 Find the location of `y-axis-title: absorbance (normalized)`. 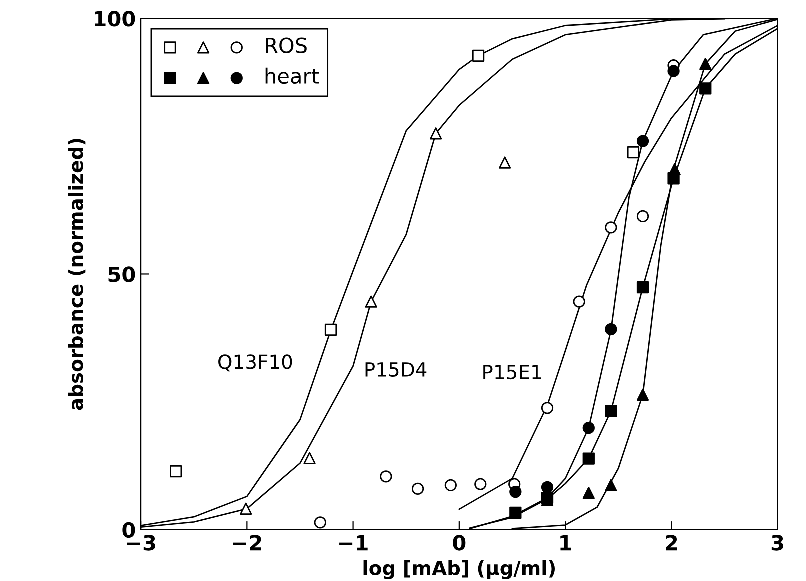

y-axis-title: absorbance (normalized) is located at coordinates (77, 274).